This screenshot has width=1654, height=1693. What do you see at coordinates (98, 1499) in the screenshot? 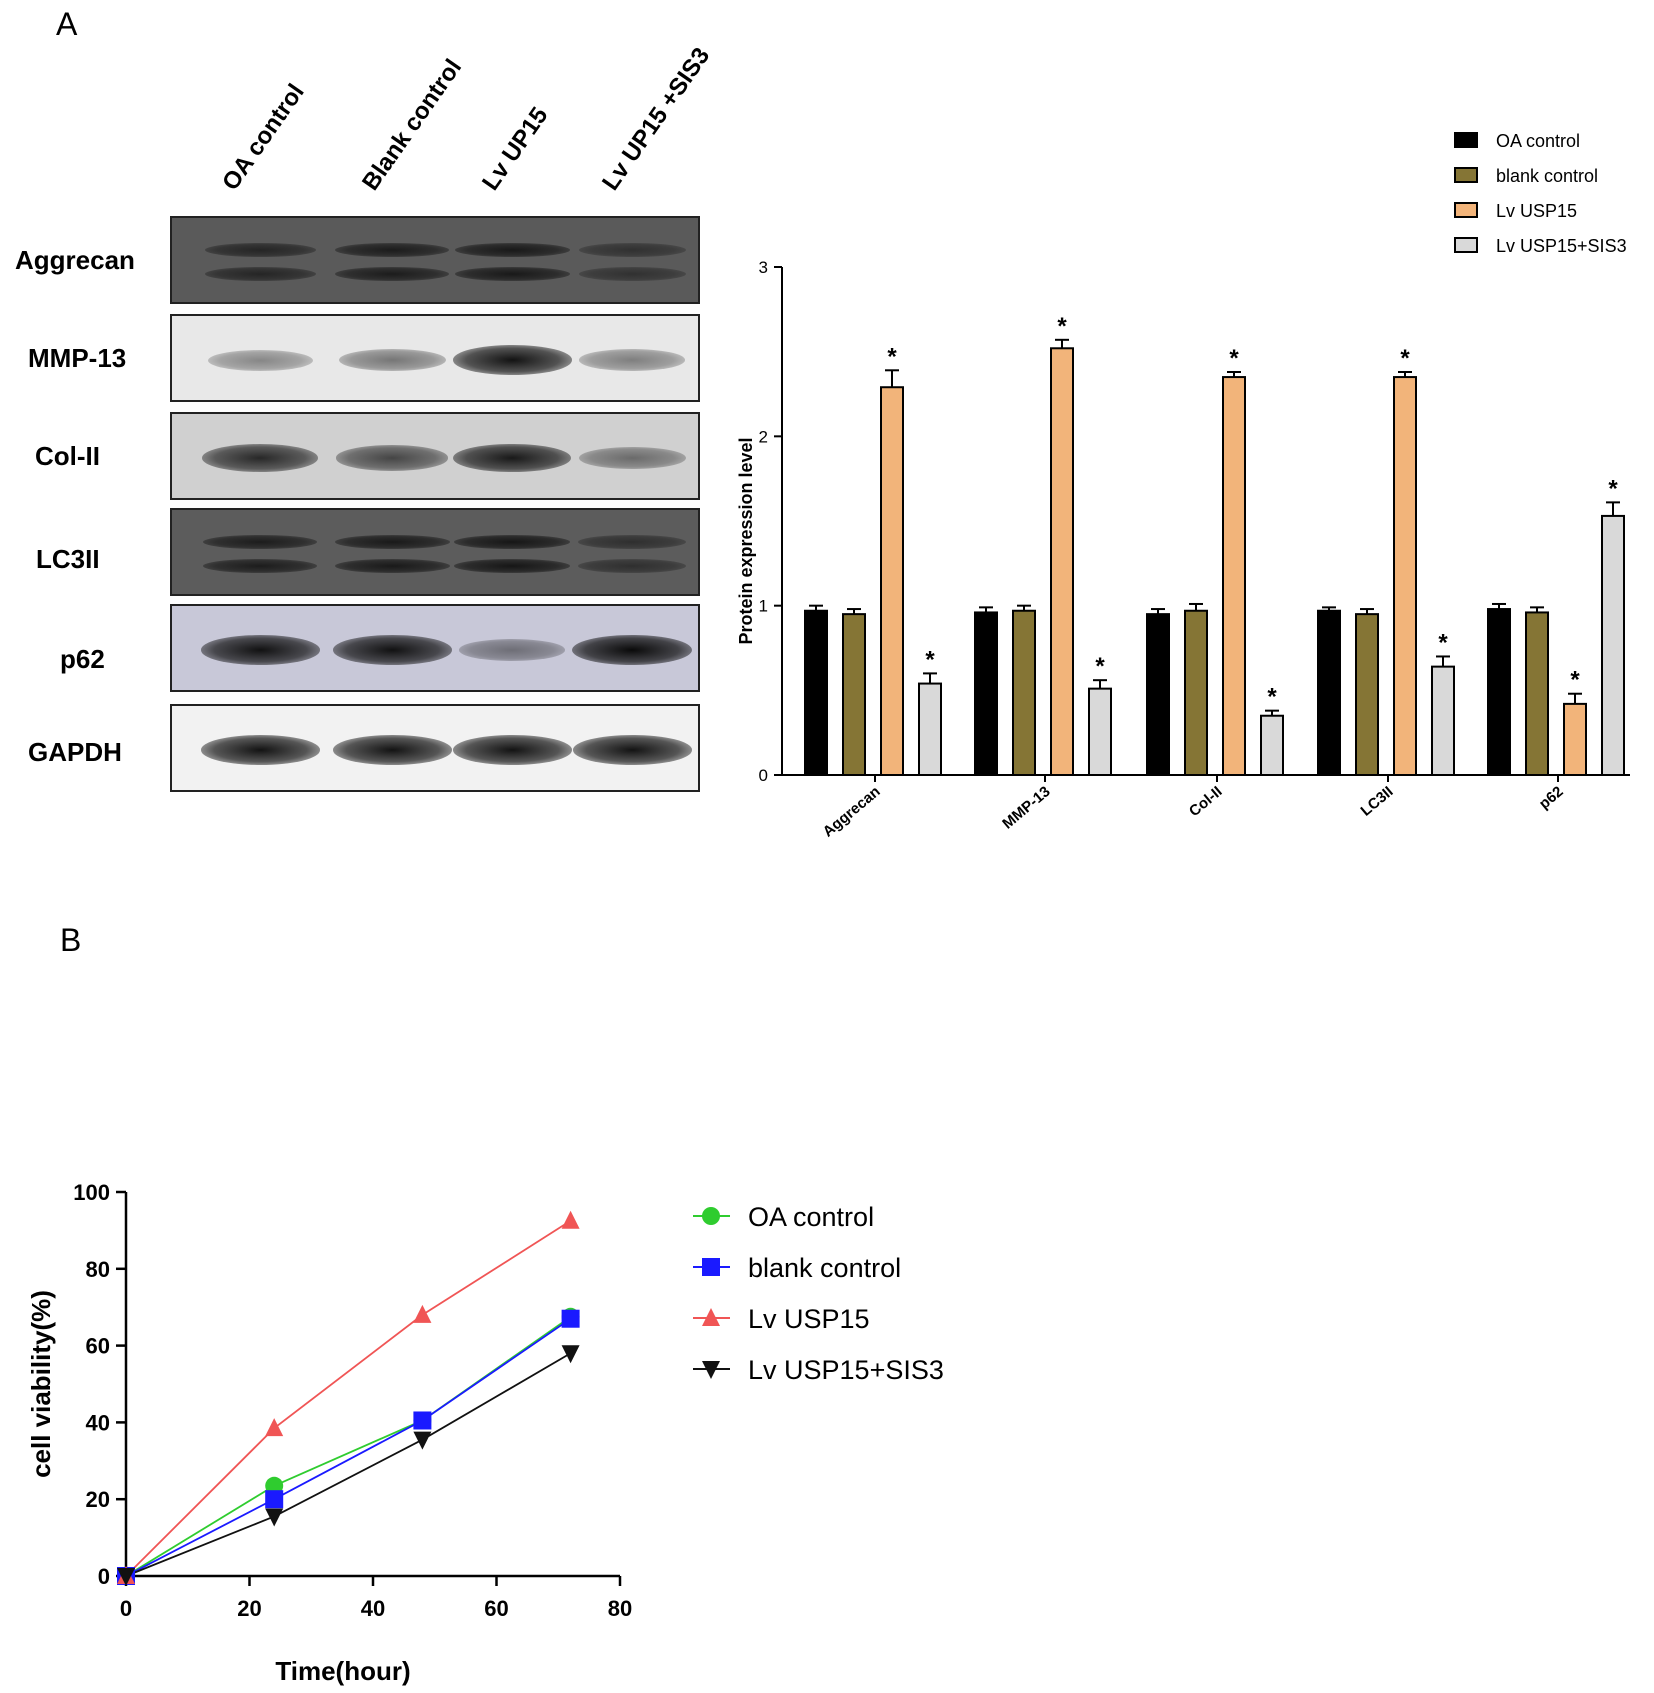
I see `y-tick-label: 20` at bounding box center [98, 1499].